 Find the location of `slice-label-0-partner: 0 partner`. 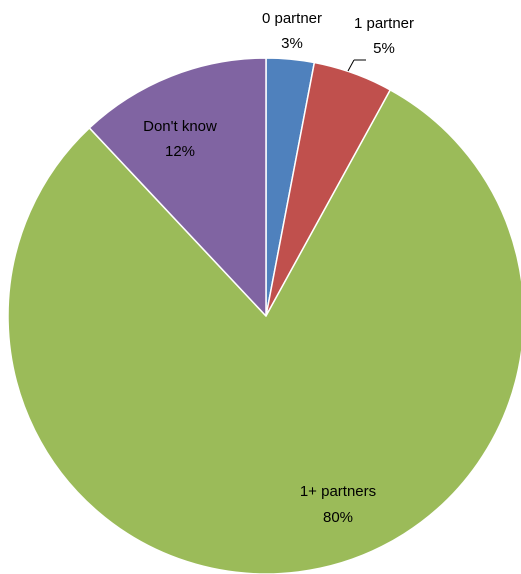

slice-label-0-partner: 0 partner is located at coordinates (292, 18).